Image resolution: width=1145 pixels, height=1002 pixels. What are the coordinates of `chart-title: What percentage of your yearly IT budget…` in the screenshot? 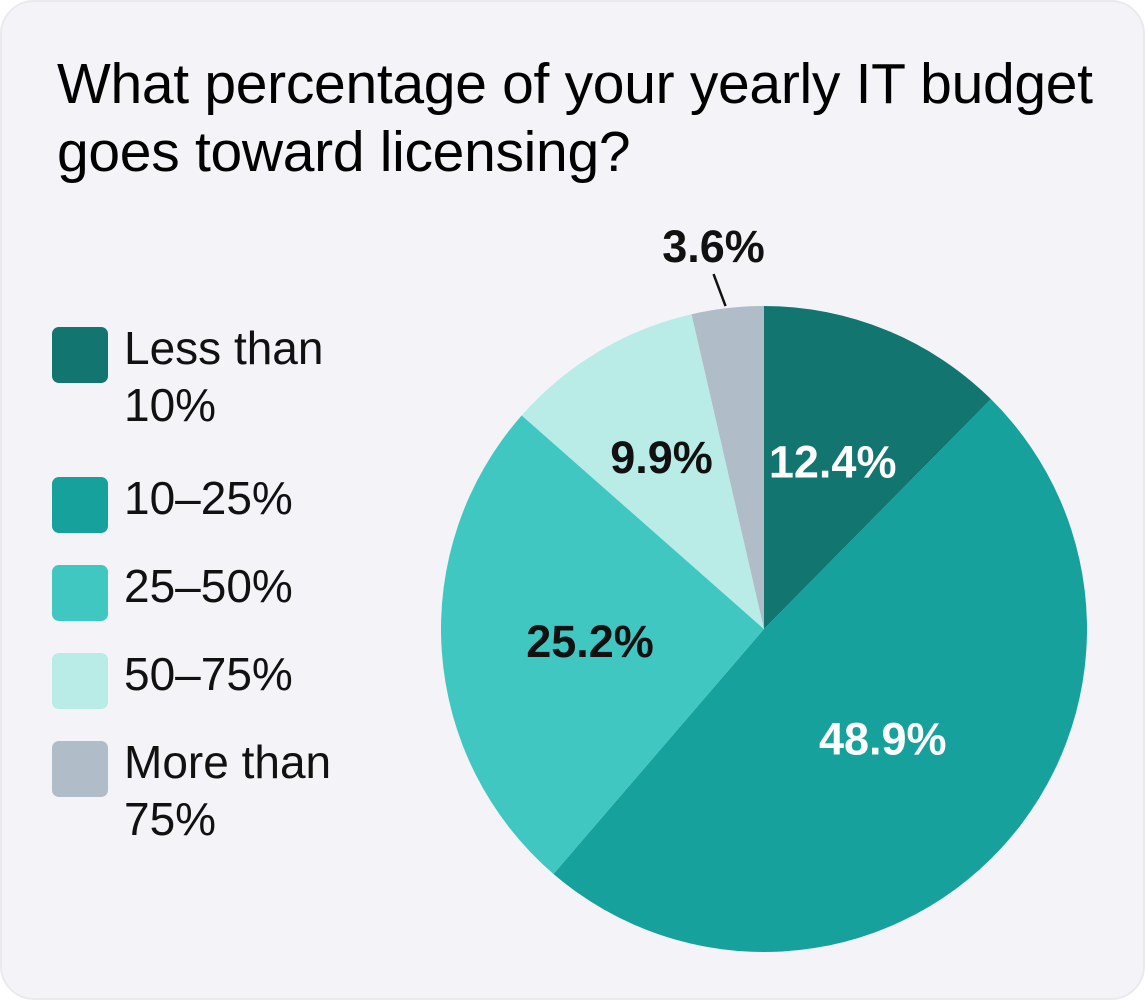 It's located at (575, 118).